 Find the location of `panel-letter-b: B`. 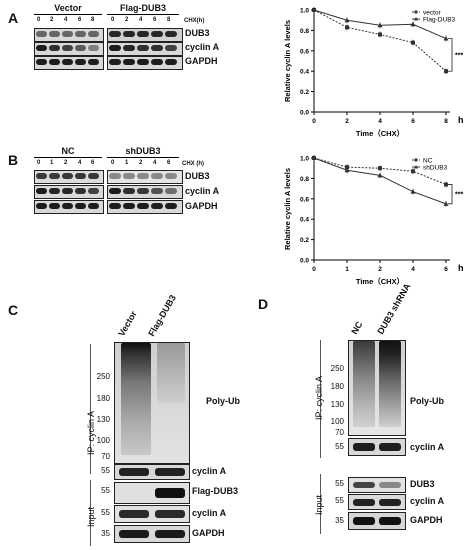

panel-letter-b: B is located at coordinates (13, 160).